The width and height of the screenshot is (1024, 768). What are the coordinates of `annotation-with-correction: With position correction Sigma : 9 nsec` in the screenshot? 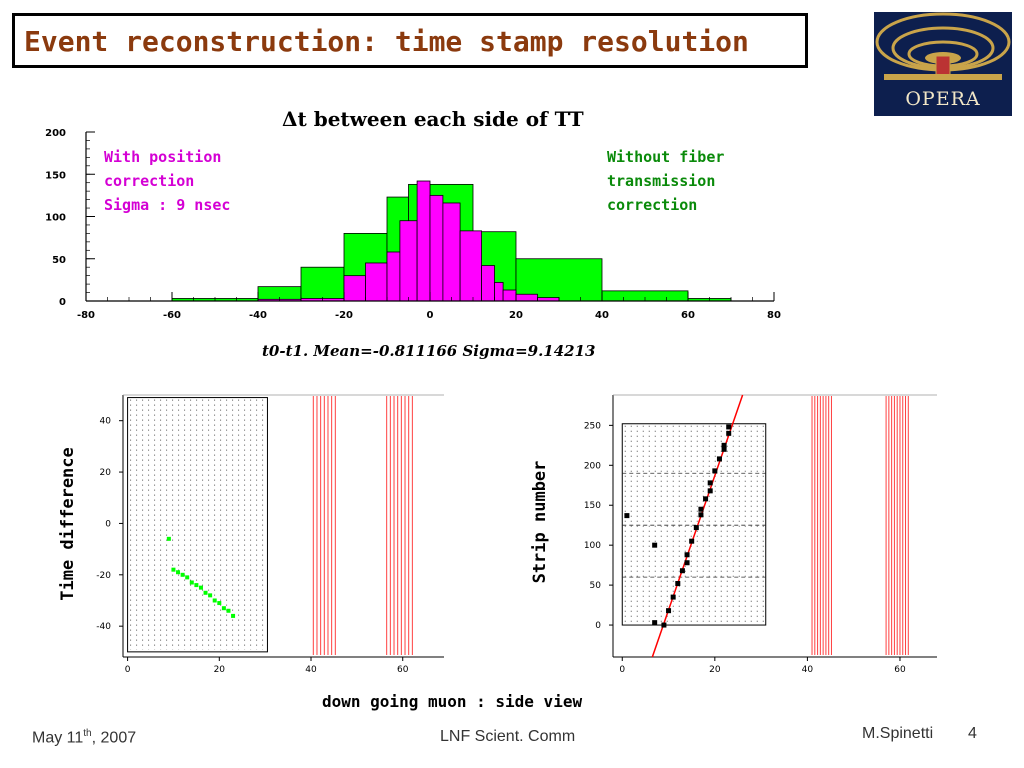 It's located at (167, 181).